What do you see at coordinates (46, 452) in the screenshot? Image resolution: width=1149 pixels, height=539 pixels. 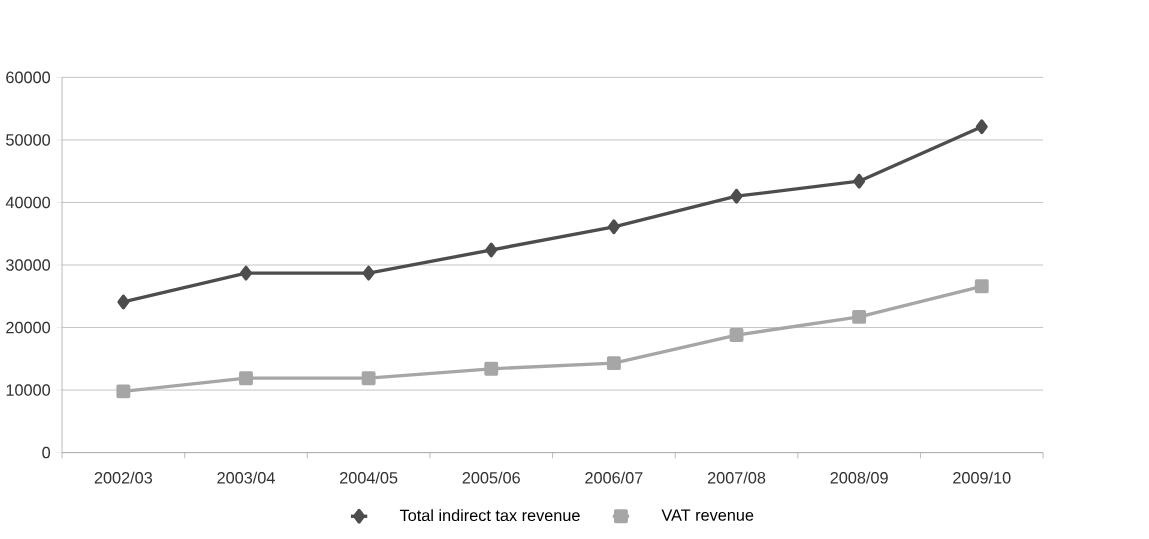 I see `y-tick-label: 0` at bounding box center [46, 452].